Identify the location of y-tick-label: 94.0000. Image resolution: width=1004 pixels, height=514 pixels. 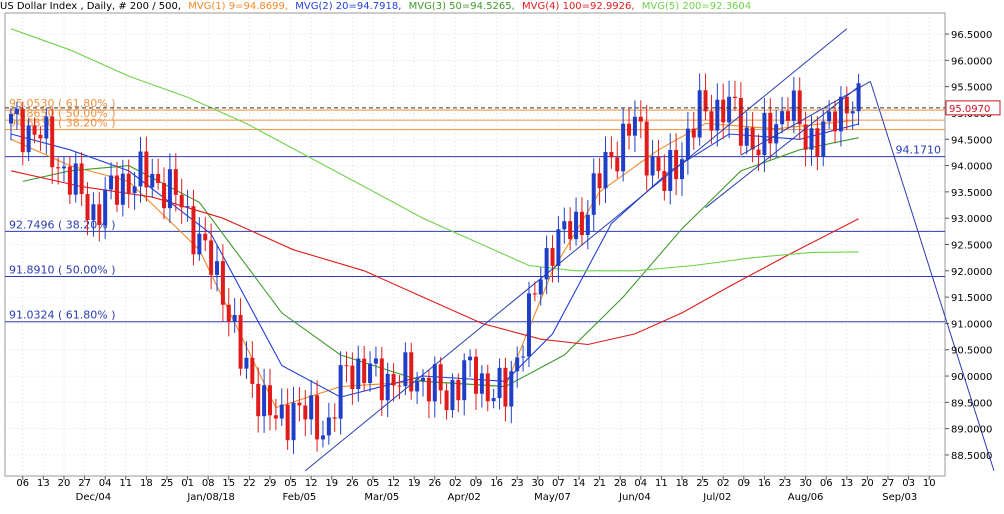
(971, 167).